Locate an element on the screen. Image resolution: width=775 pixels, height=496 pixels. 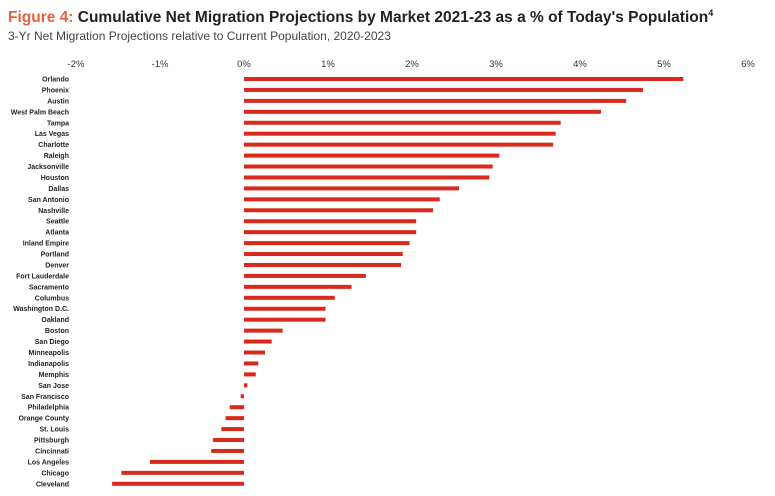
category-label: San Francisco is located at coordinates (45, 397).